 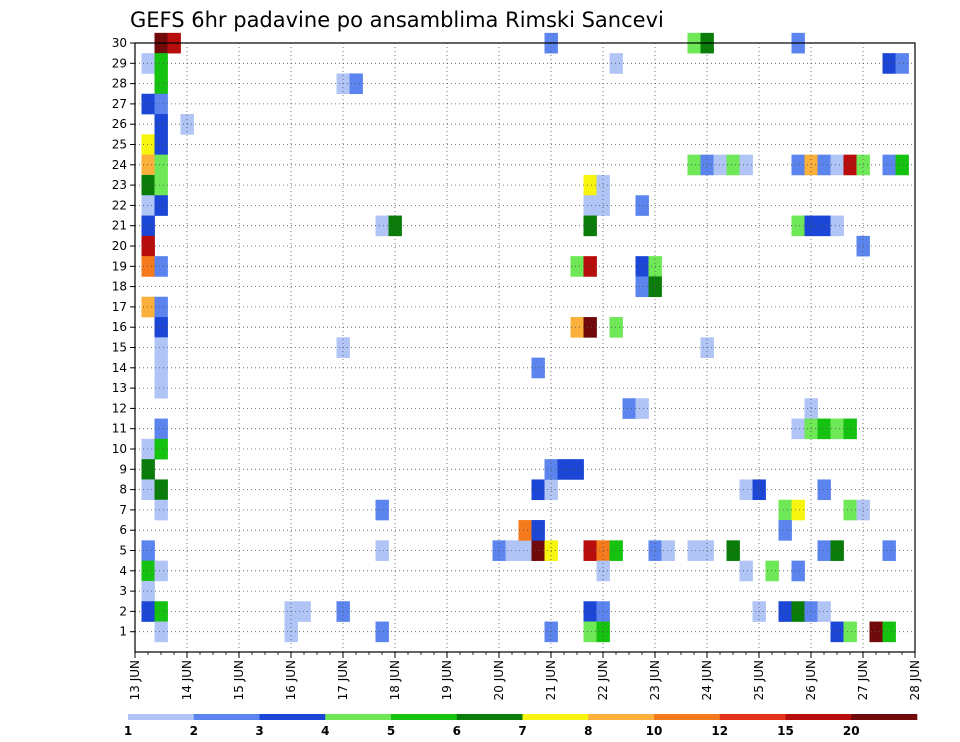 What do you see at coordinates (123, 611) in the screenshot?
I see `y-tick-label: 2` at bounding box center [123, 611].